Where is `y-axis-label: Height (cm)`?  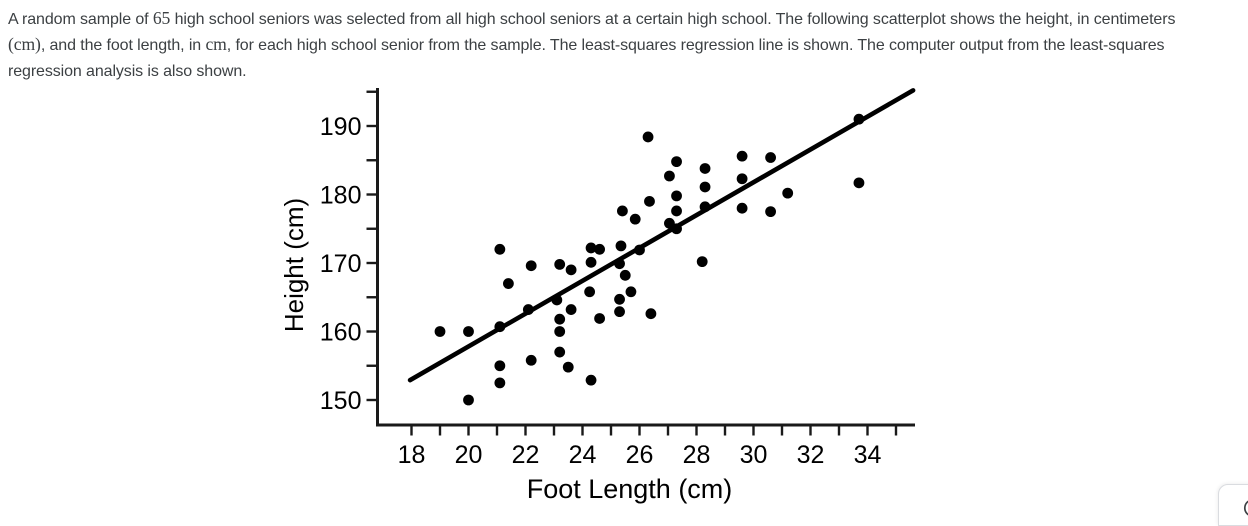
y-axis-label: Height (cm) is located at coordinates (294, 265).